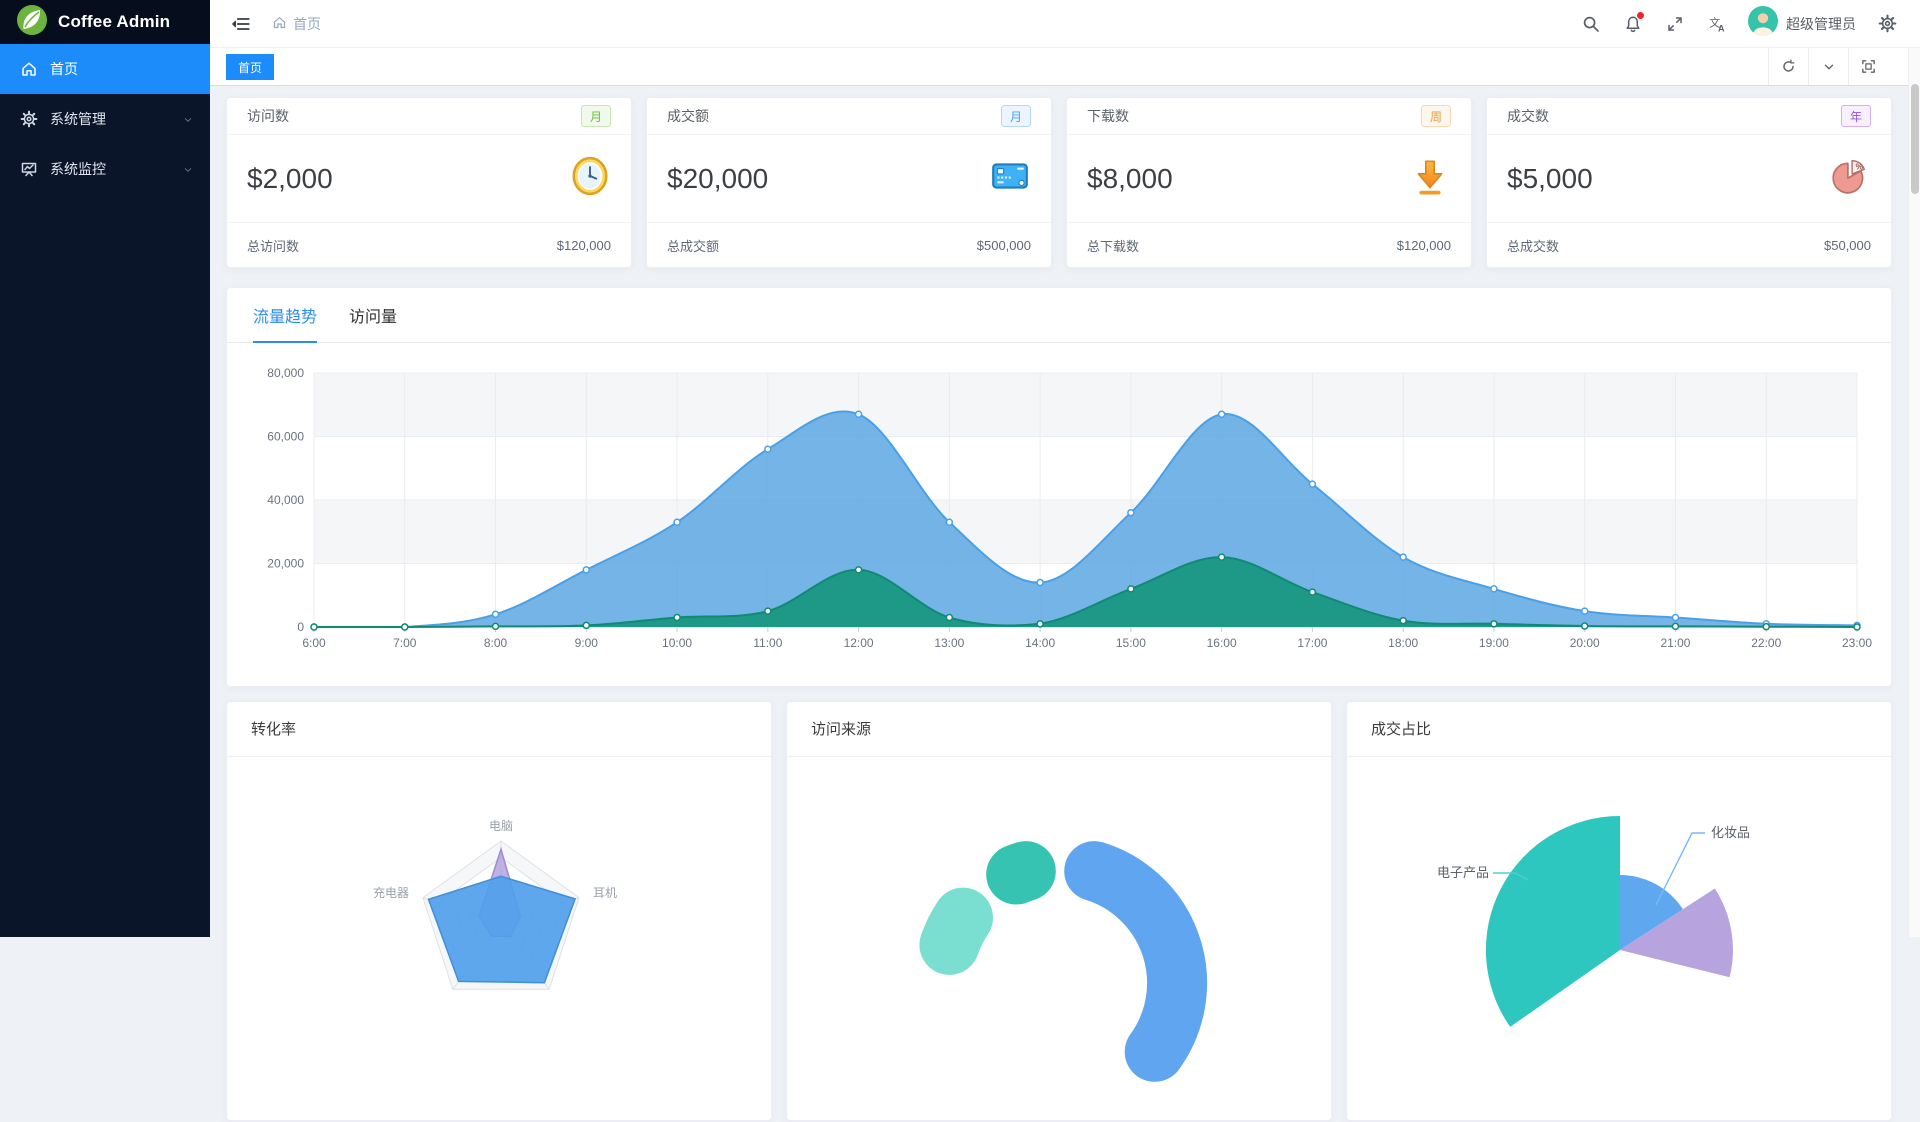 This screenshot has width=1920, height=1122. I want to click on y-tick-label: 80,000, so click(285, 373).